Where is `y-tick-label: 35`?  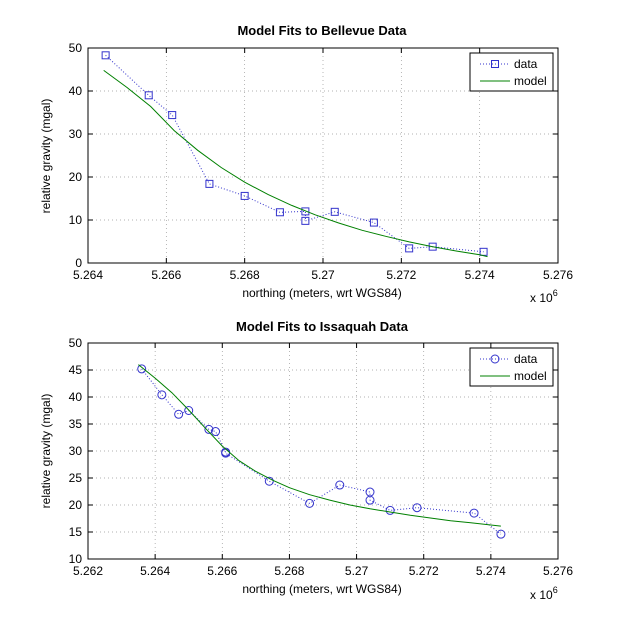 y-tick-label: 35 is located at coordinates (76, 424).